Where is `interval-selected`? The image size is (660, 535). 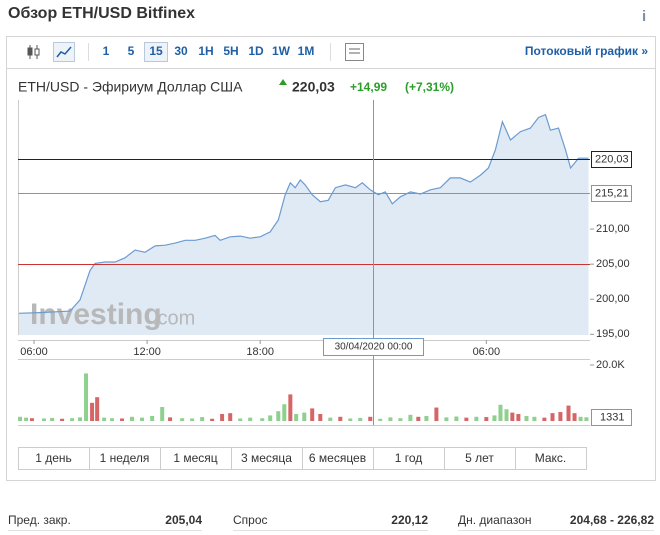
interval-selected is located at coordinates (156, 52).